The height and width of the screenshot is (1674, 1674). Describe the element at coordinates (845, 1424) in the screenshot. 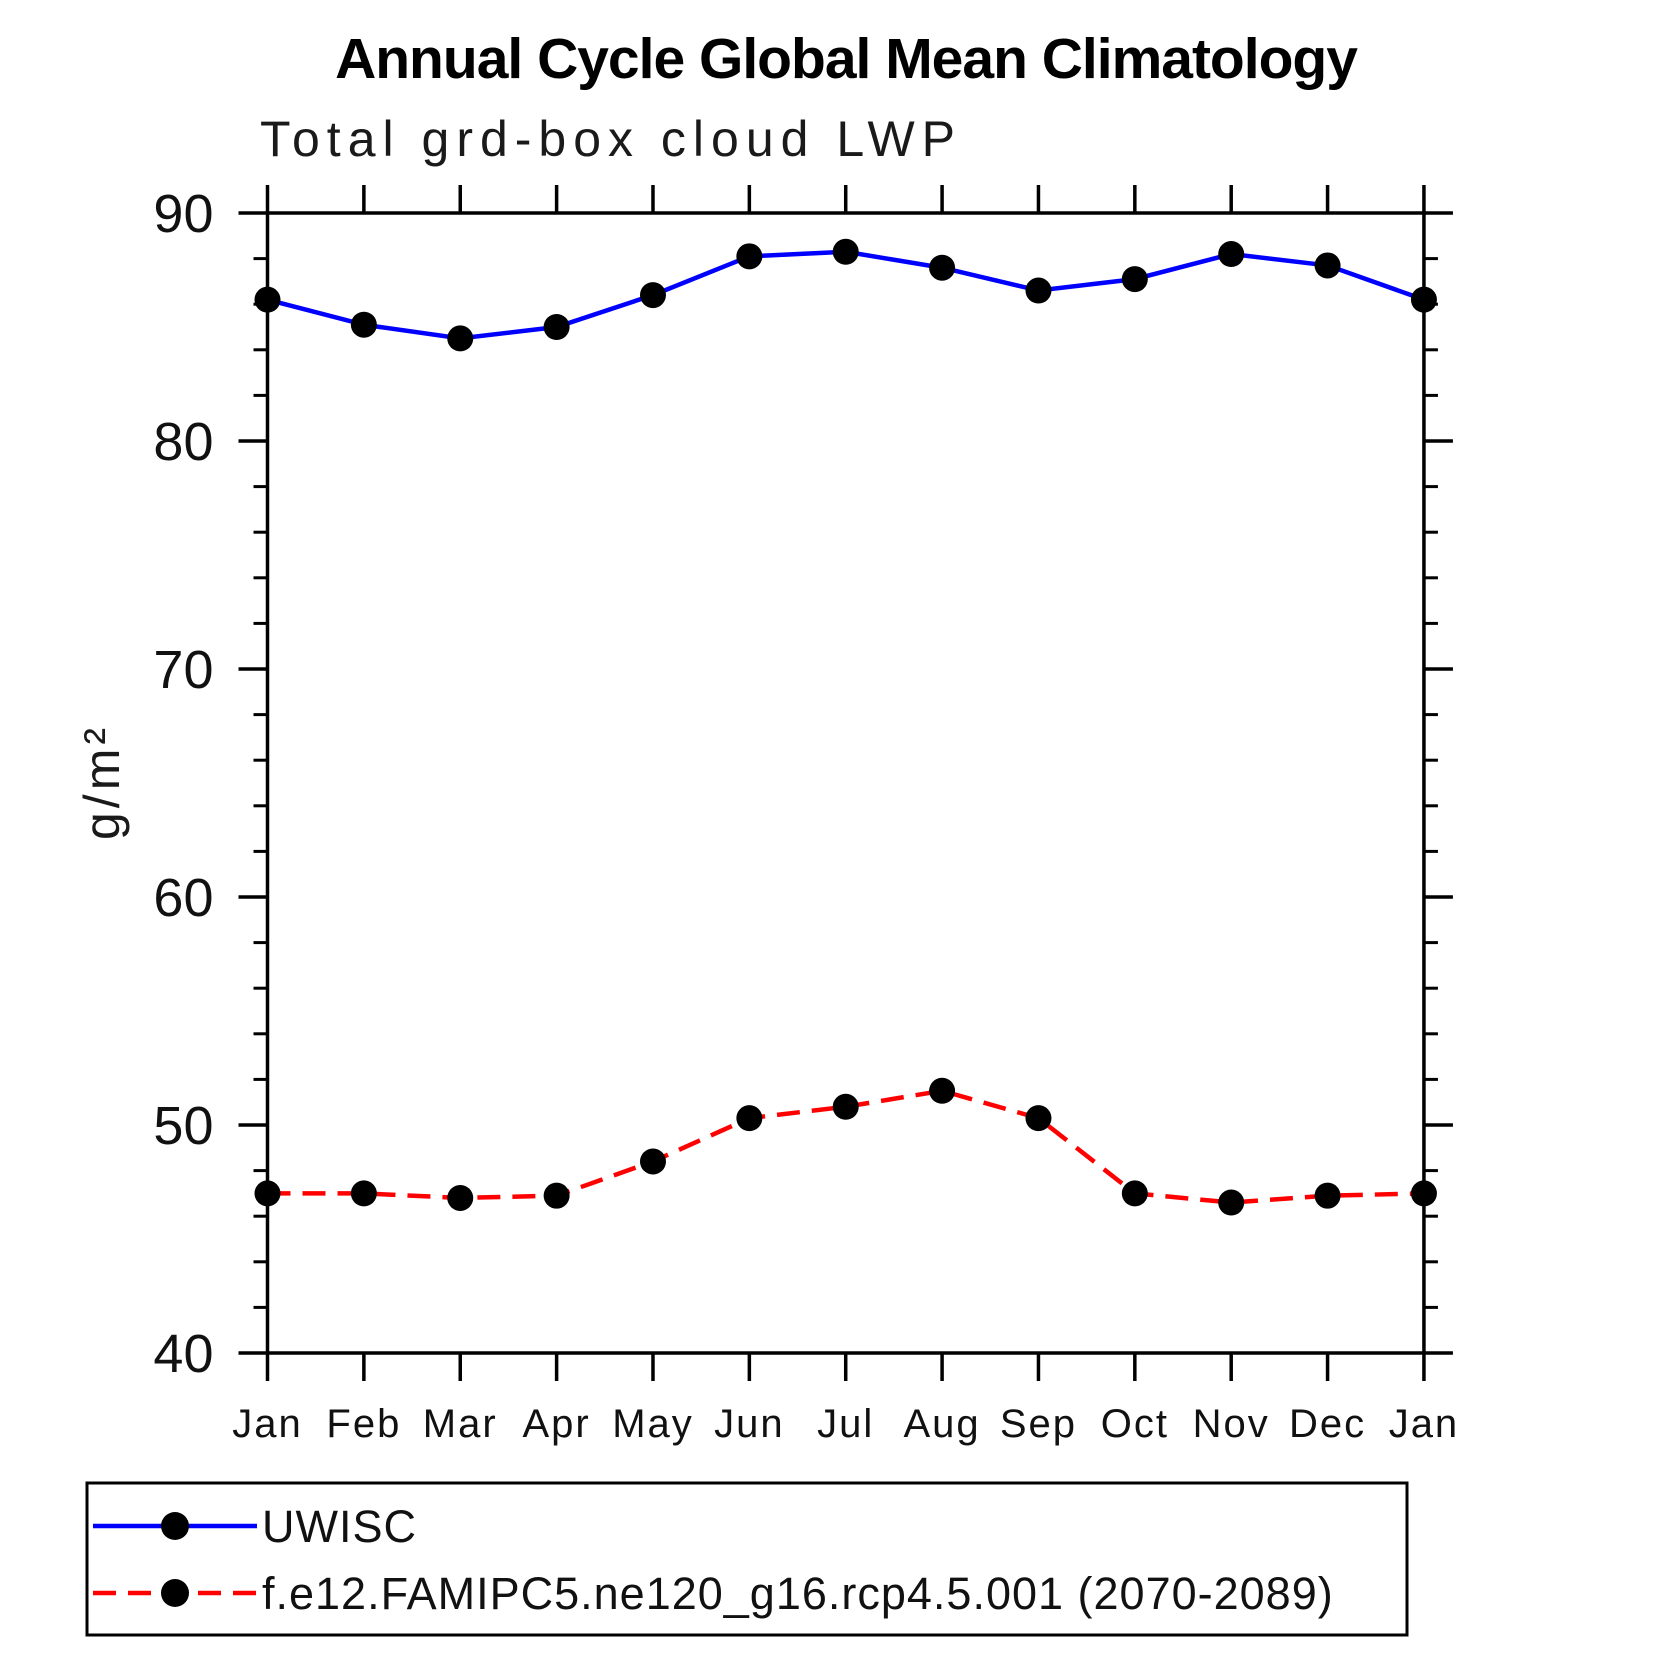

I see `x-tick-label: Jul` at that location.